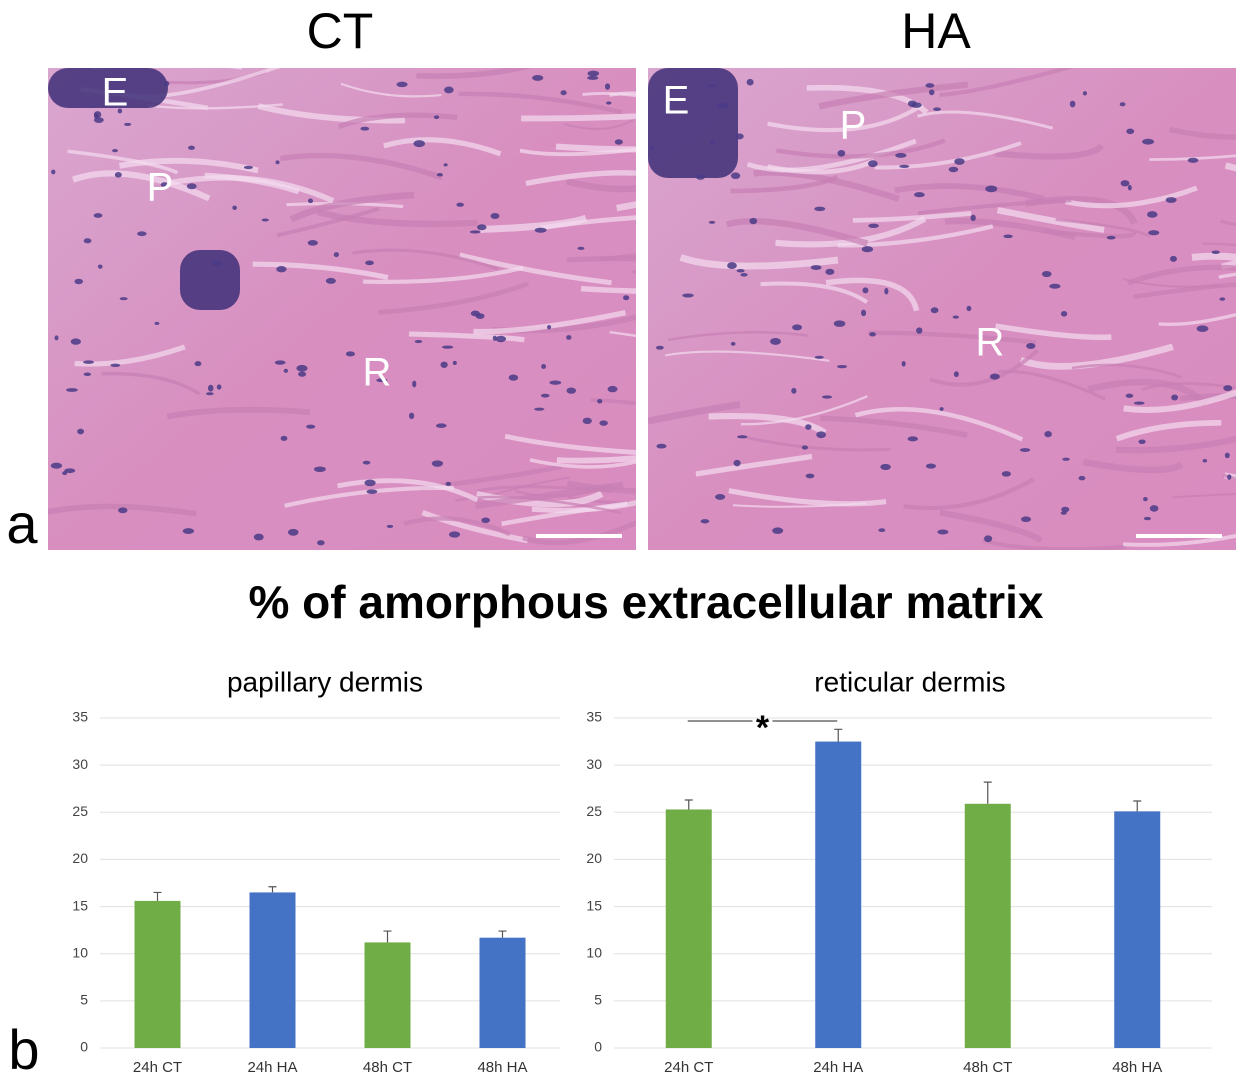 The image size is (1246, 1088). Describe the element at coordinates (84, 1000) in the screenshot. I see `y-tick-label: 5` at that location.